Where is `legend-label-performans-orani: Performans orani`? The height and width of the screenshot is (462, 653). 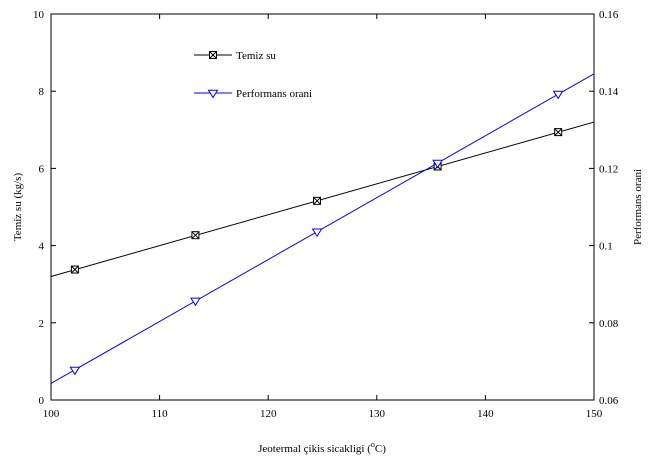
legend-label-performans-orani: Performans orani is located at coordinates (274, 94).